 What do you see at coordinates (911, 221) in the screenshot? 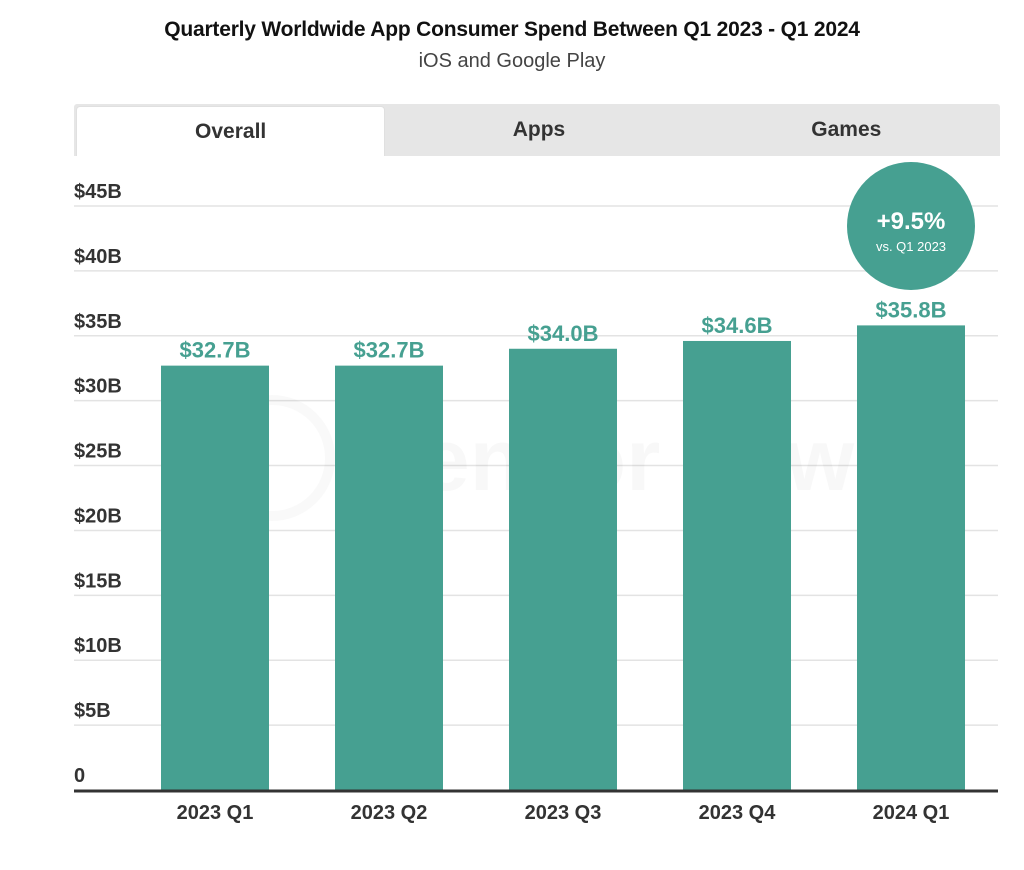
I see `growth-badge-value: +9.5%` at bounding box center [911, 221].